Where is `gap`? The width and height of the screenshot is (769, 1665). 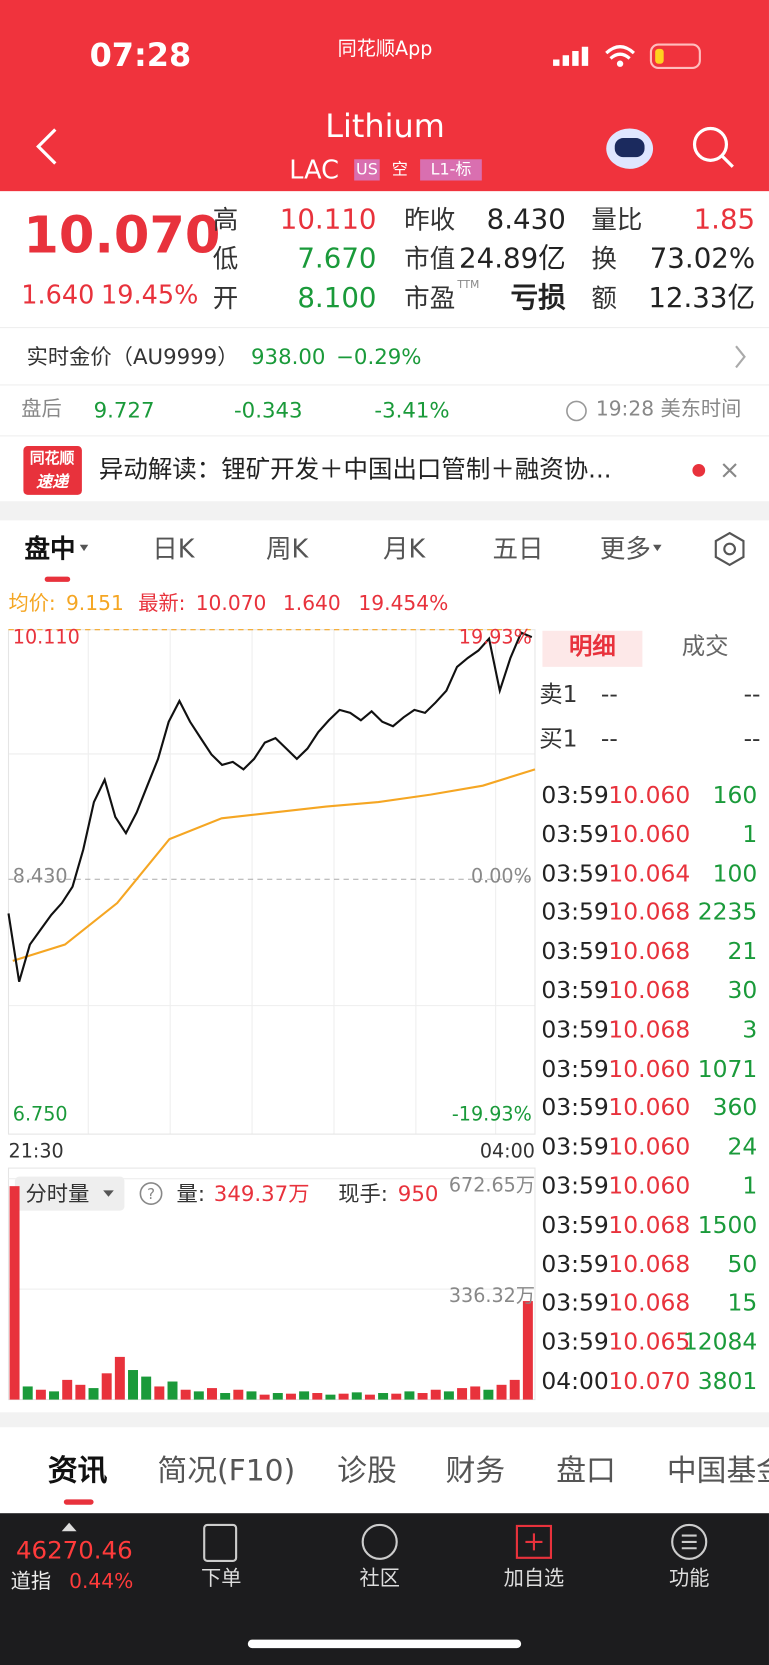
gap is located at coordinates (384, 511).